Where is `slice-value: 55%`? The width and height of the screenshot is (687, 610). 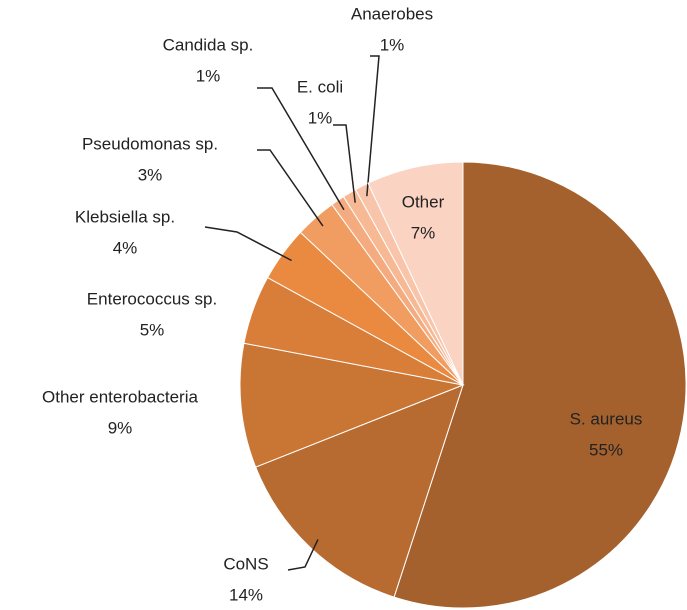 slice-value: 55% is located at coordinates (606, 449).